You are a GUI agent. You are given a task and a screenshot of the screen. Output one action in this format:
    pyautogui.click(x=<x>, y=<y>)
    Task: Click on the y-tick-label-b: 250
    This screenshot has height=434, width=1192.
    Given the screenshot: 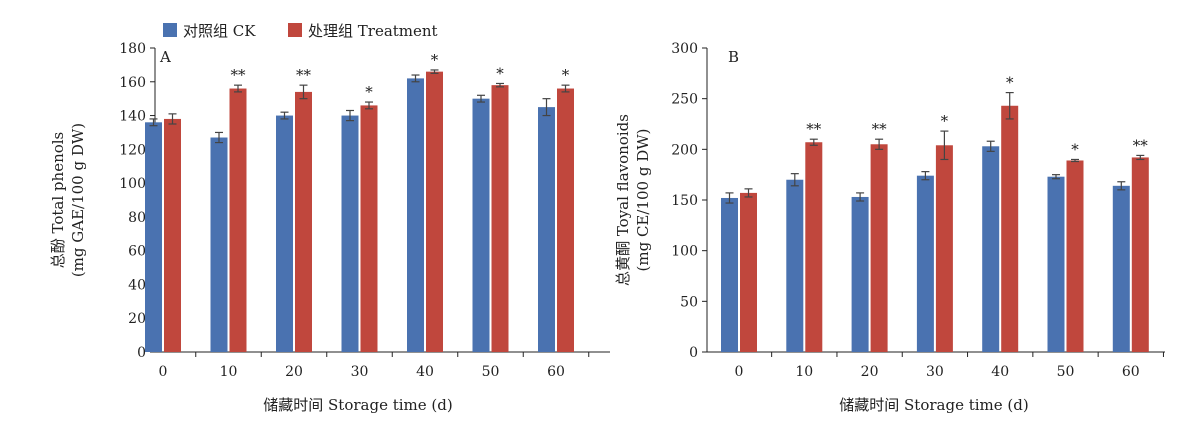 What is the action you would take?
    pyautogui.click(x=684, y=100)
    